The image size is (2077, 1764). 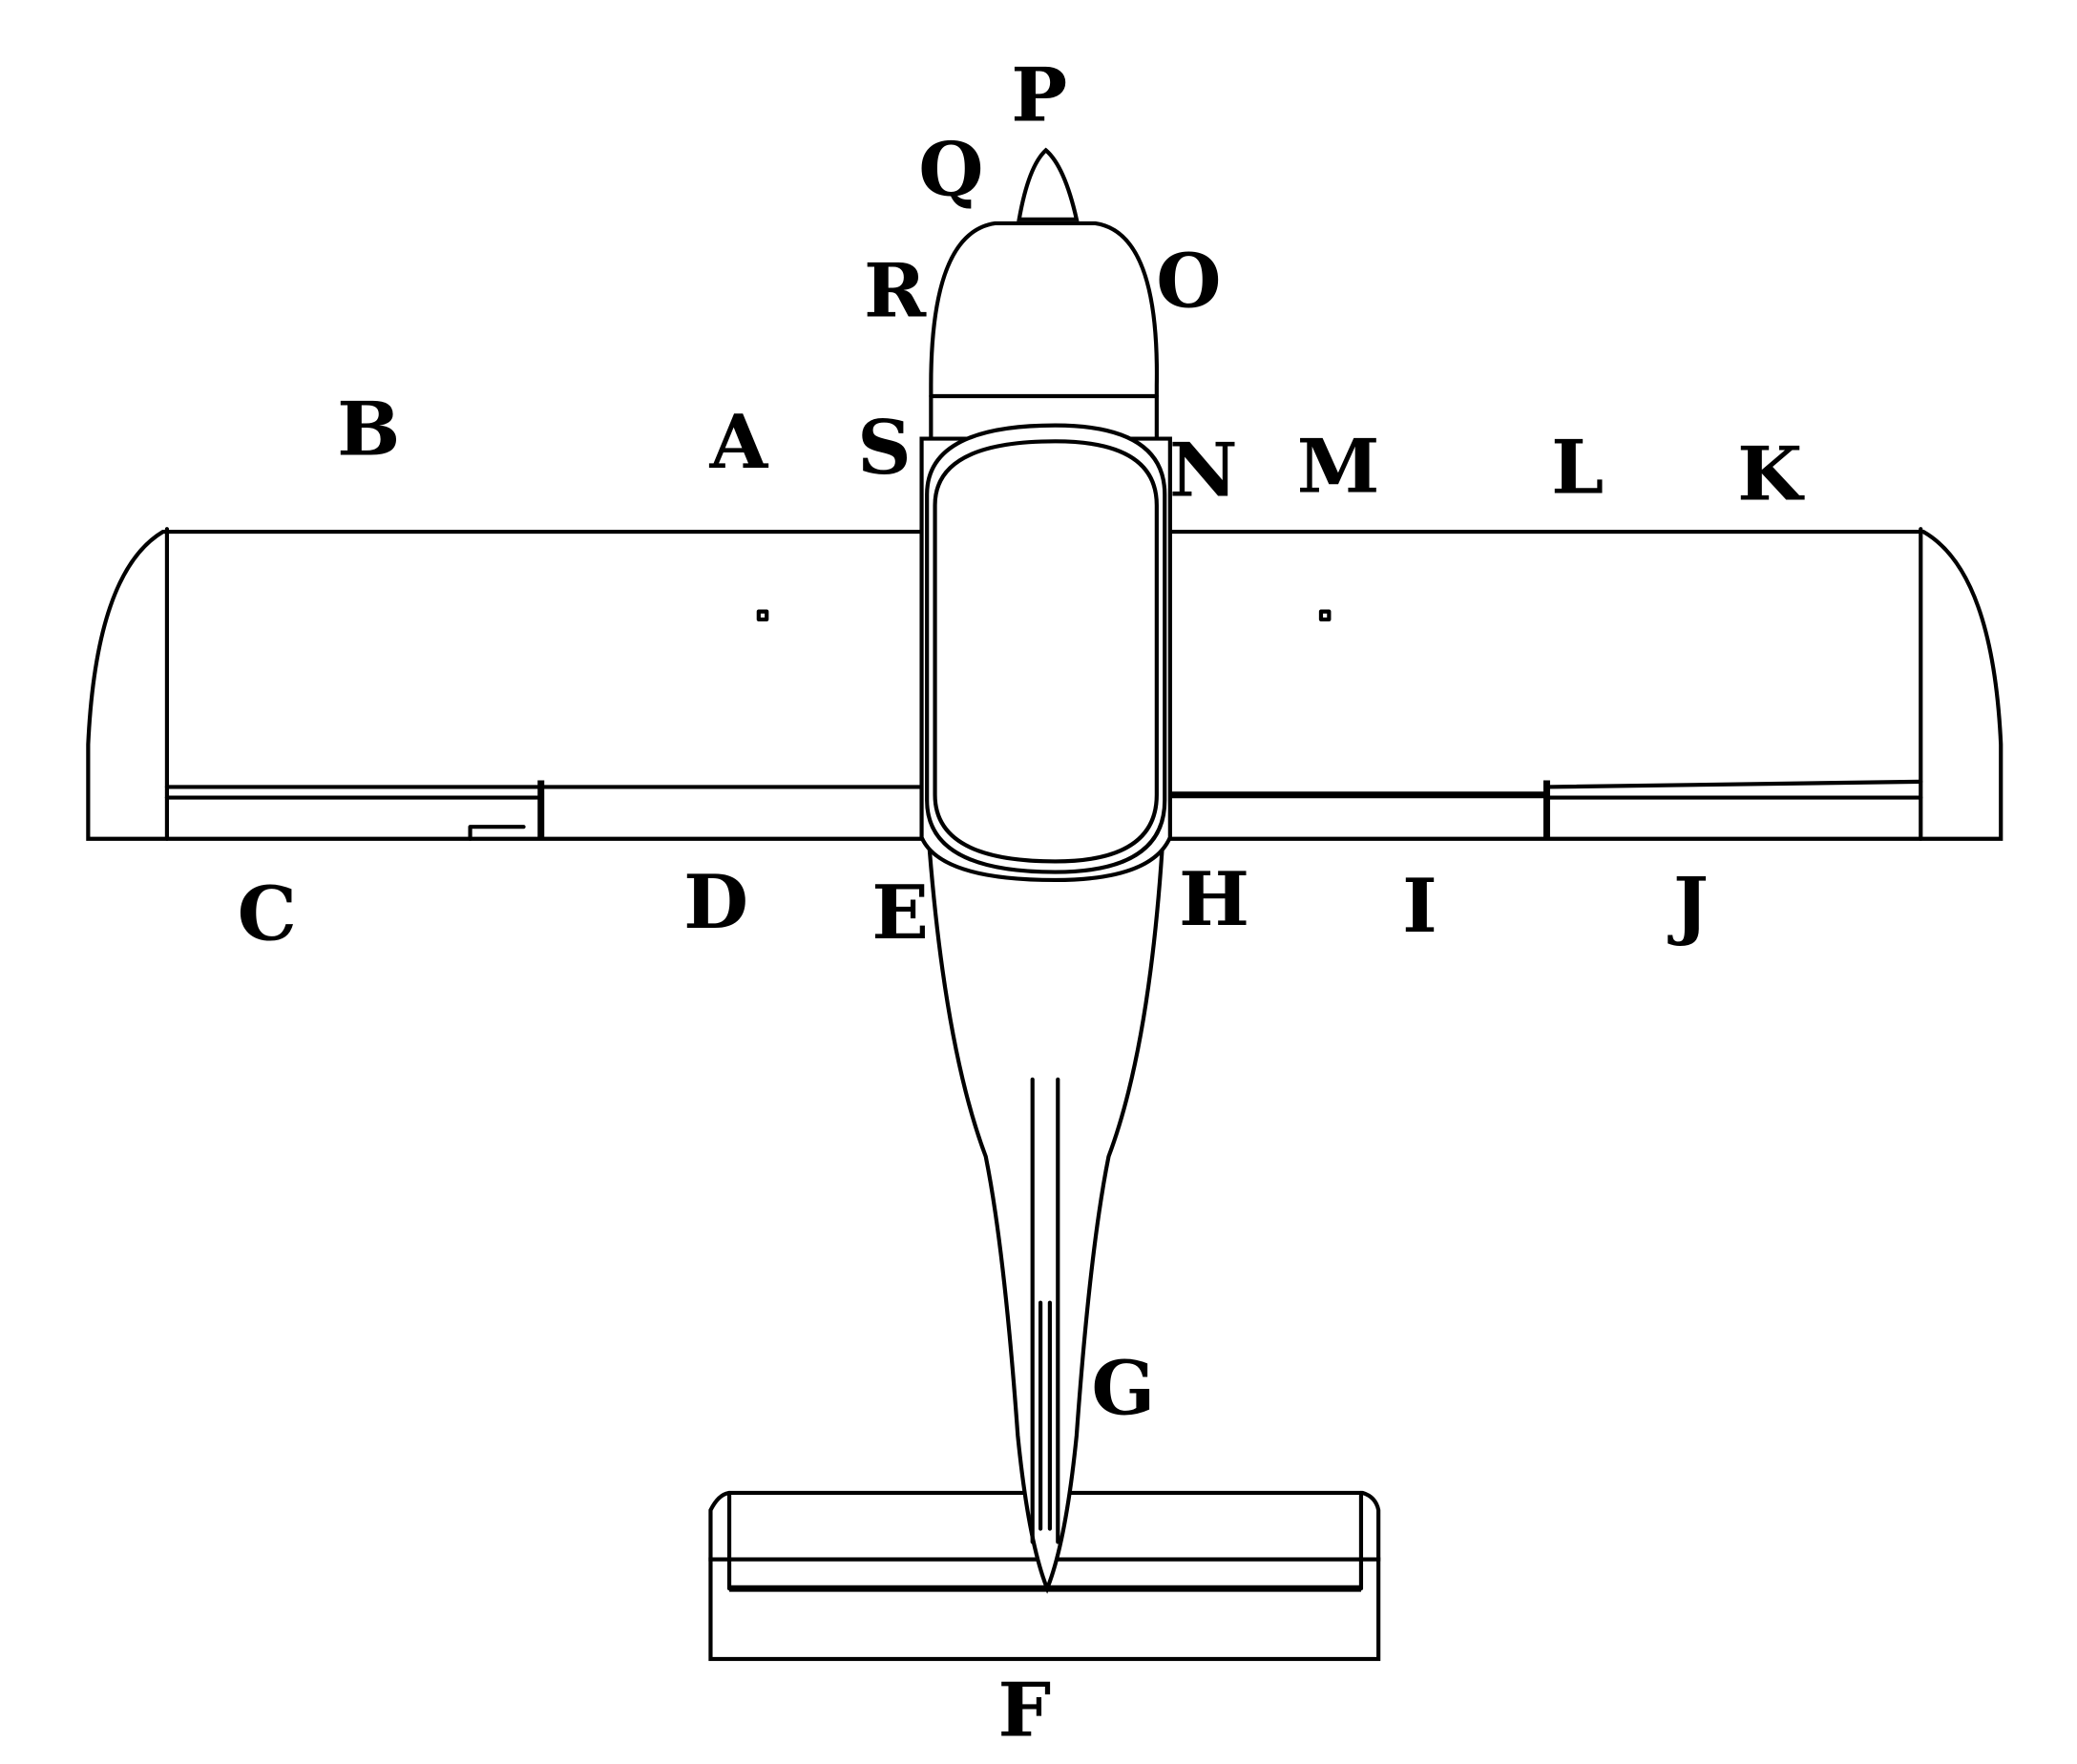 I want to click on label-E: E, so click(x=900, y=913).